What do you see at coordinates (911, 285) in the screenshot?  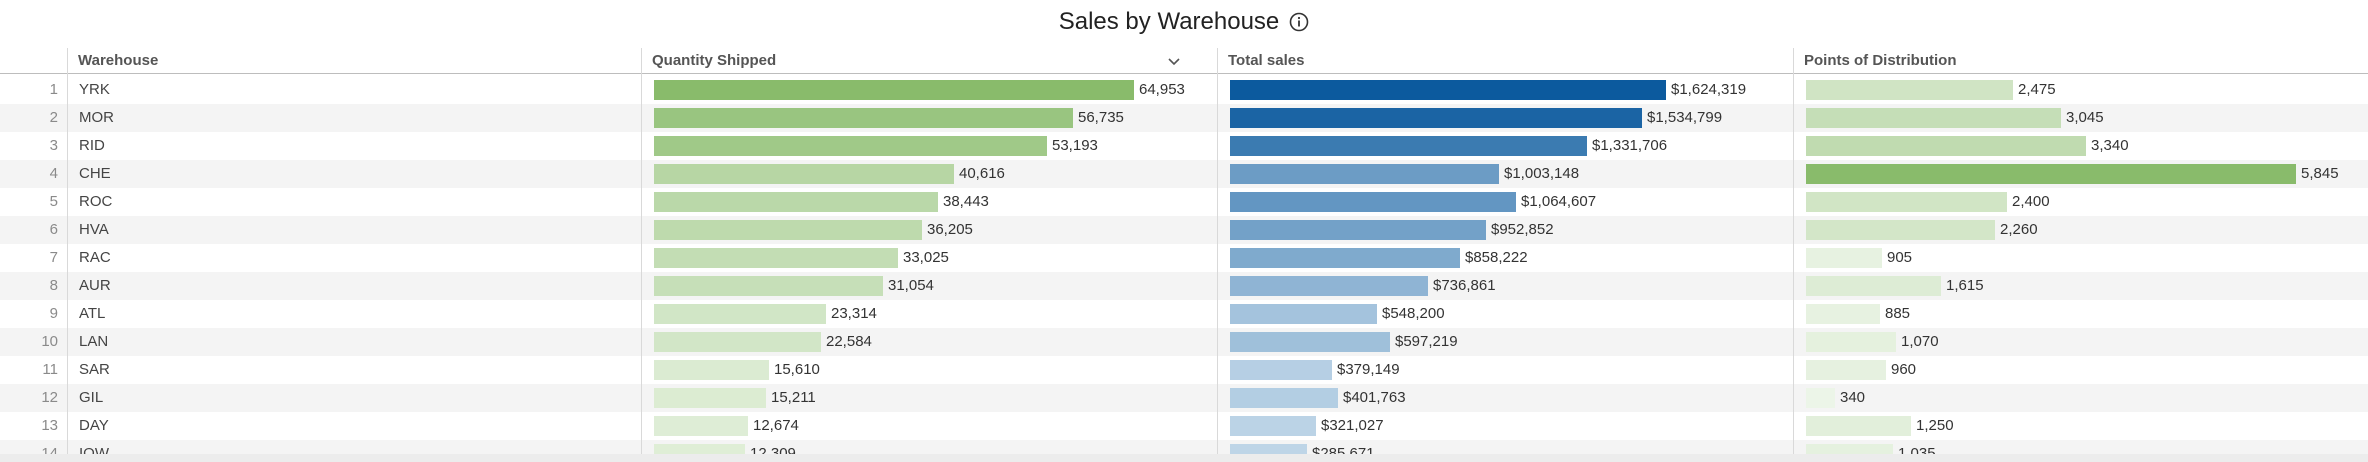 I see `quantity-shipped-value: 31,054` at bounding box center [911, 285].